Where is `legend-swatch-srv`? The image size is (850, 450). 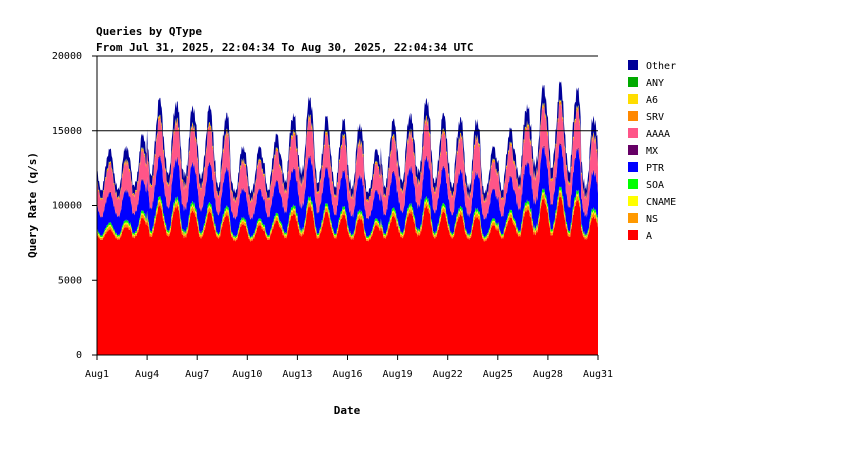
legend-swatch-srv is located at coordinates (633, 116).